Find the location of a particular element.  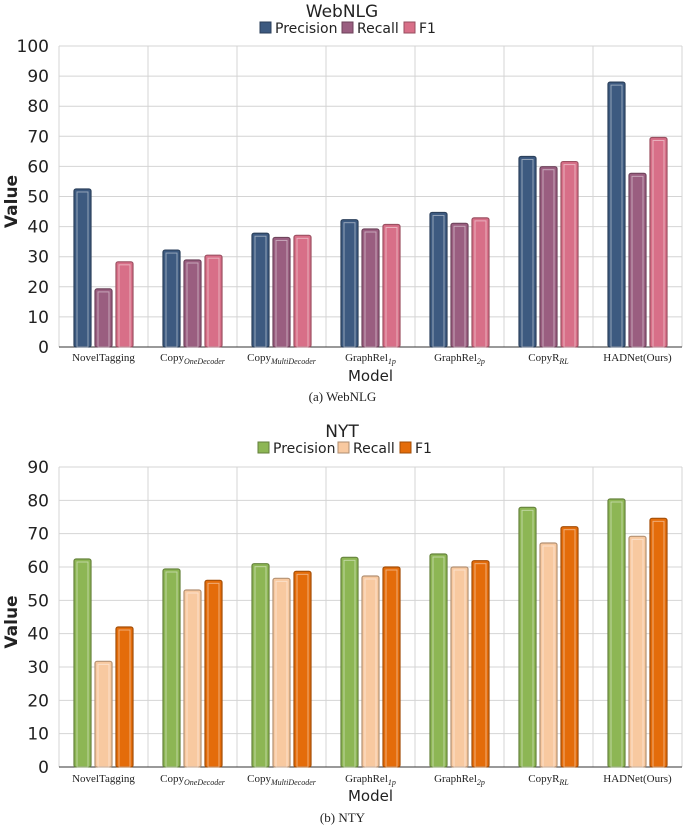

chart-title: WebNLG is located at coordinates (342, 12).